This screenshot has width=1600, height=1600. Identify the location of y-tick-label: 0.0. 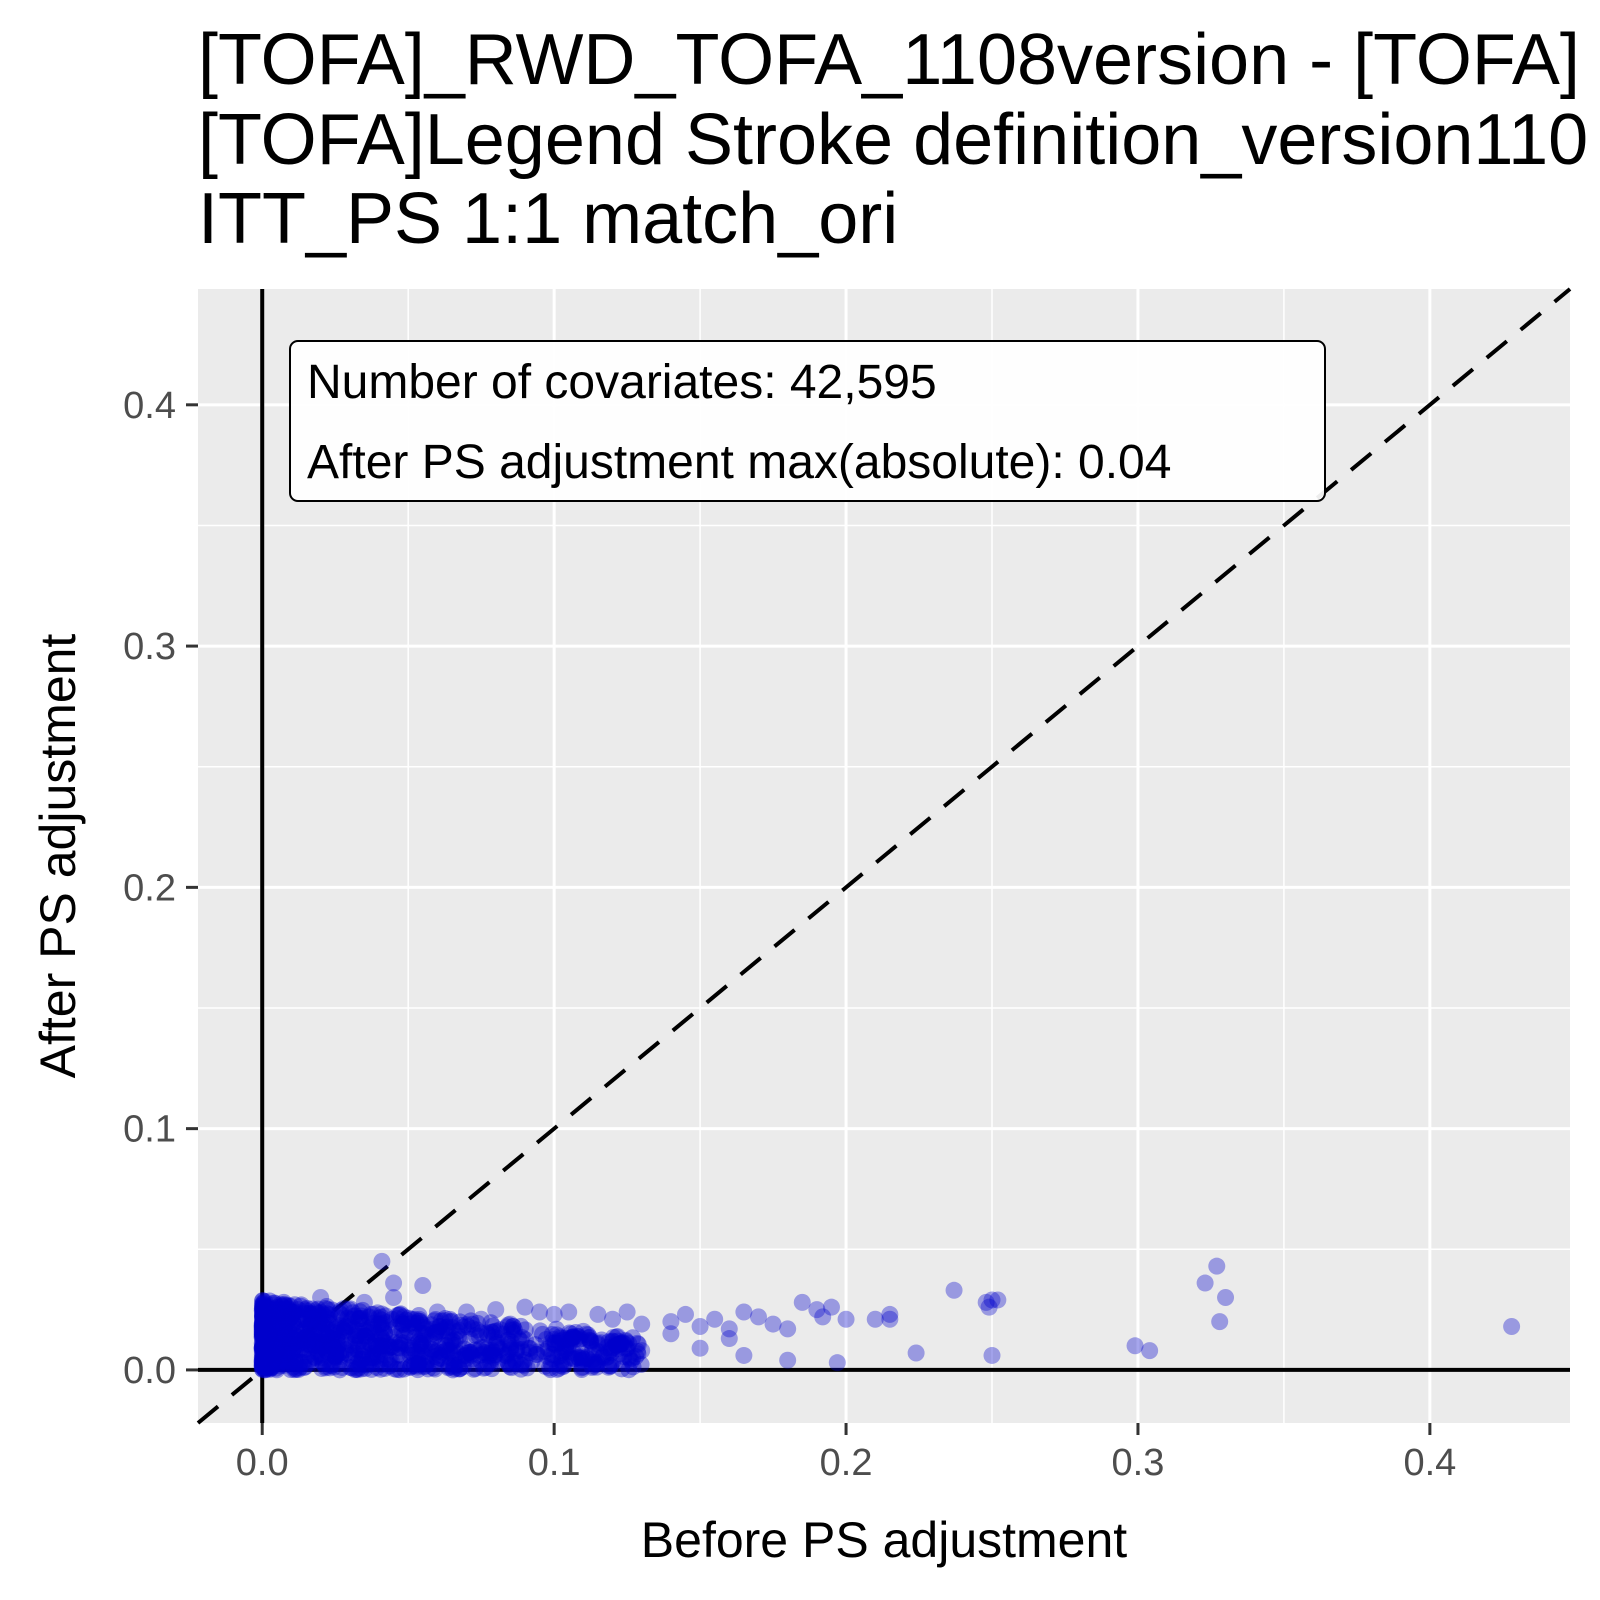
(149, 1371).